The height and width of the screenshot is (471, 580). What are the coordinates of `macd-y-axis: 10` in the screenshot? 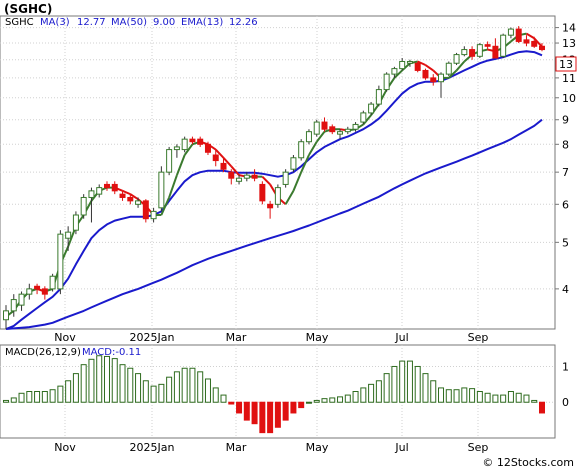 It's located at (565, 384).